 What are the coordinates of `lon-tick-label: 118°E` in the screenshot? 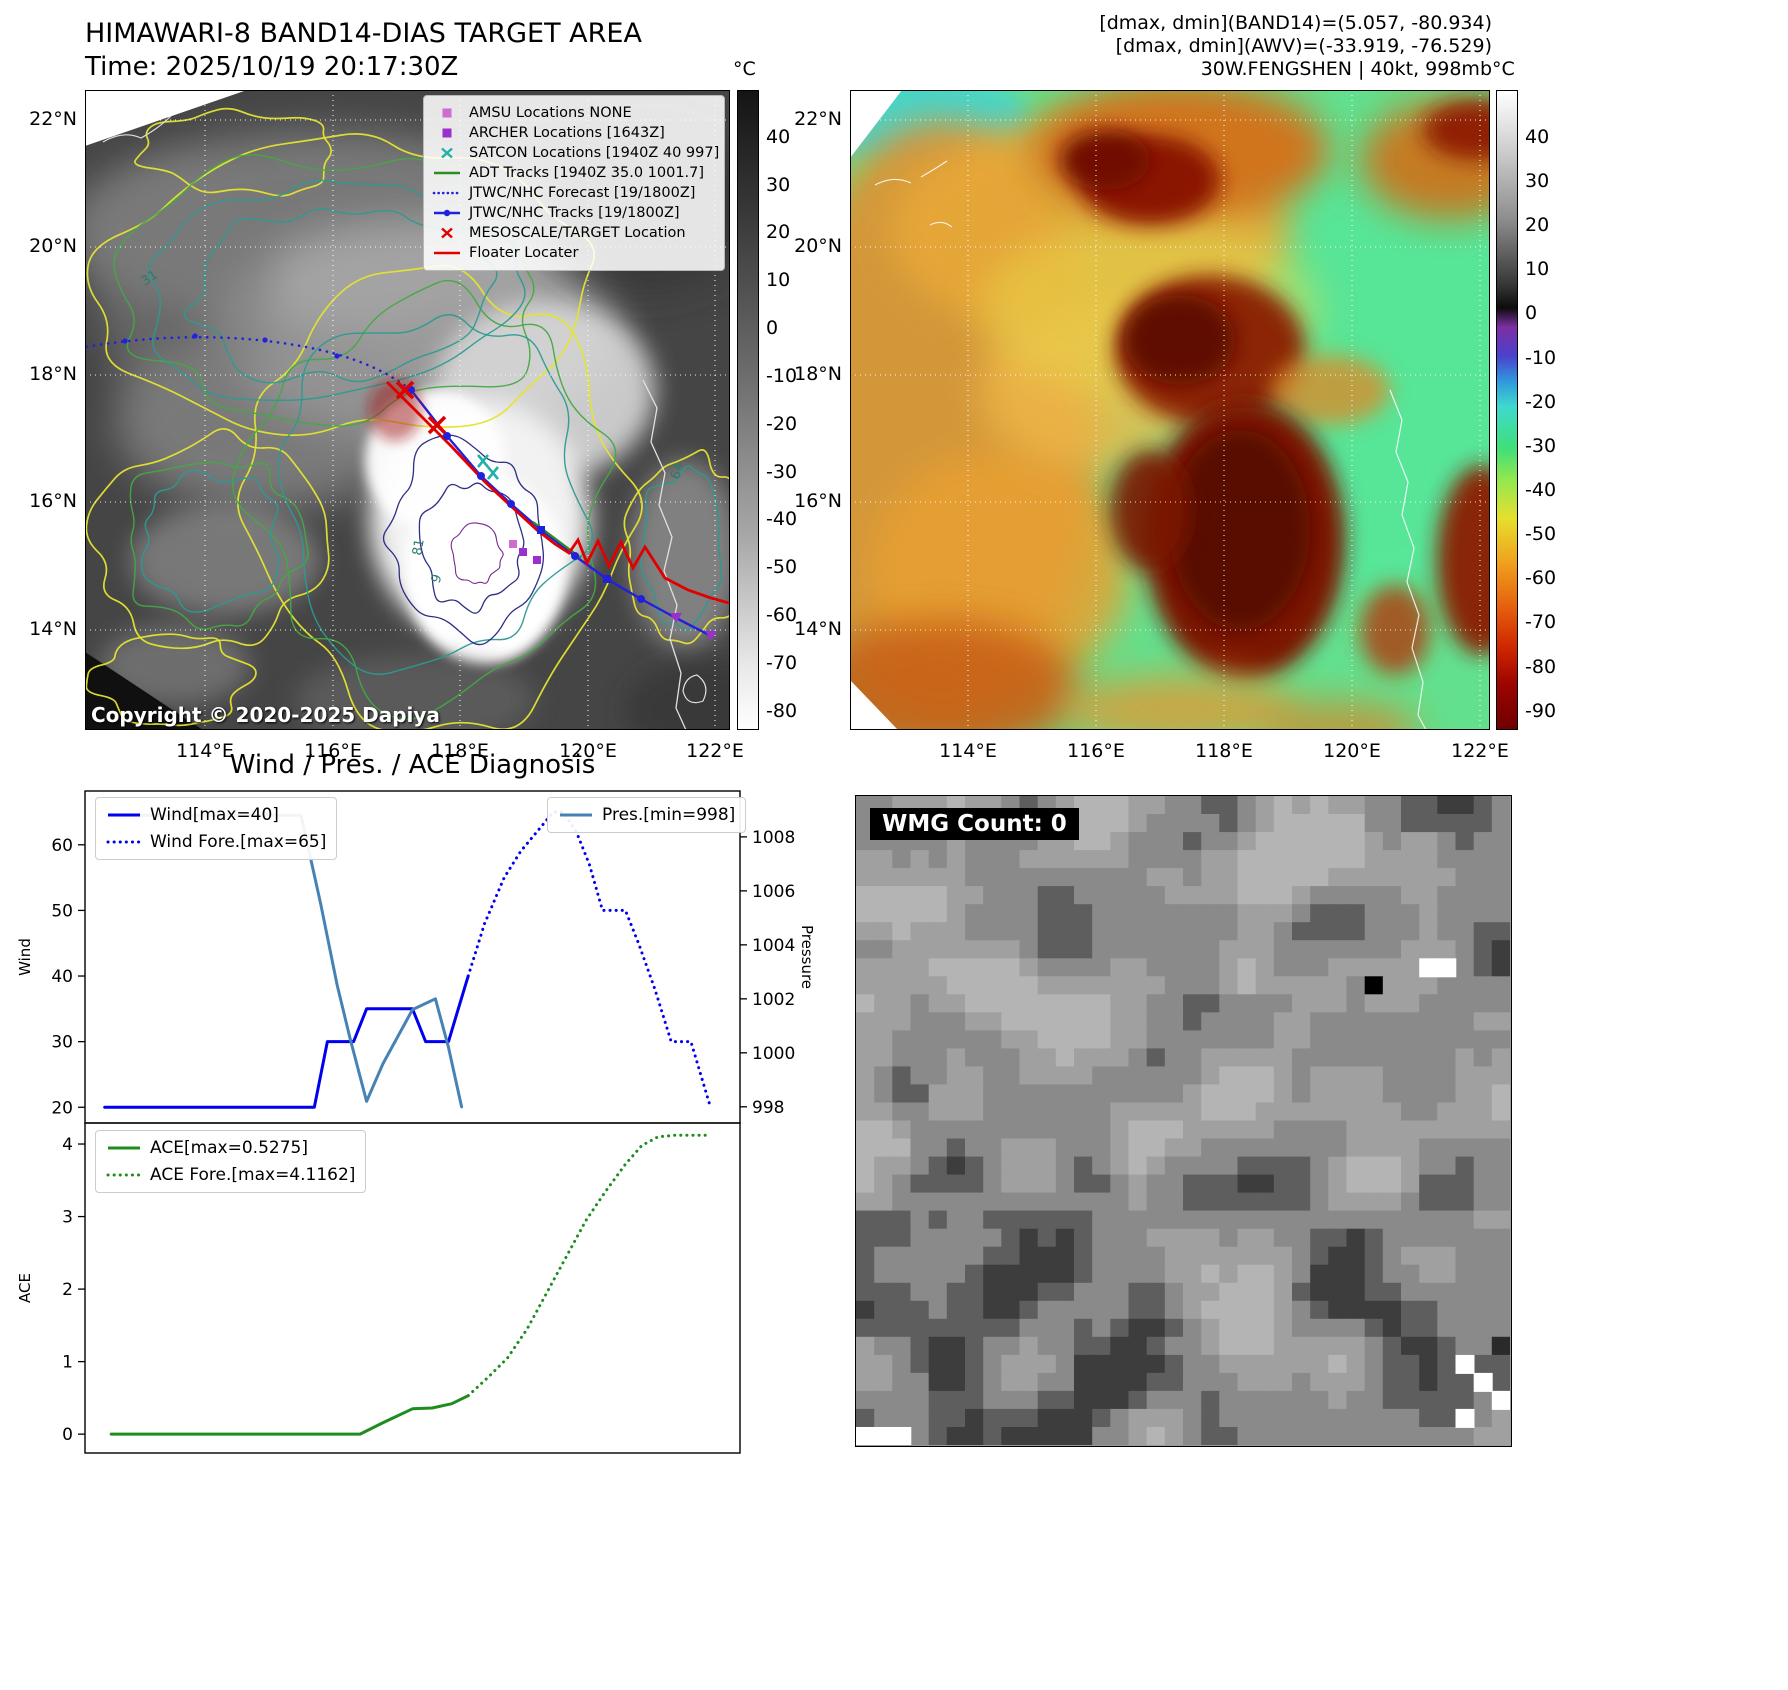 It's located at (1224, 751).